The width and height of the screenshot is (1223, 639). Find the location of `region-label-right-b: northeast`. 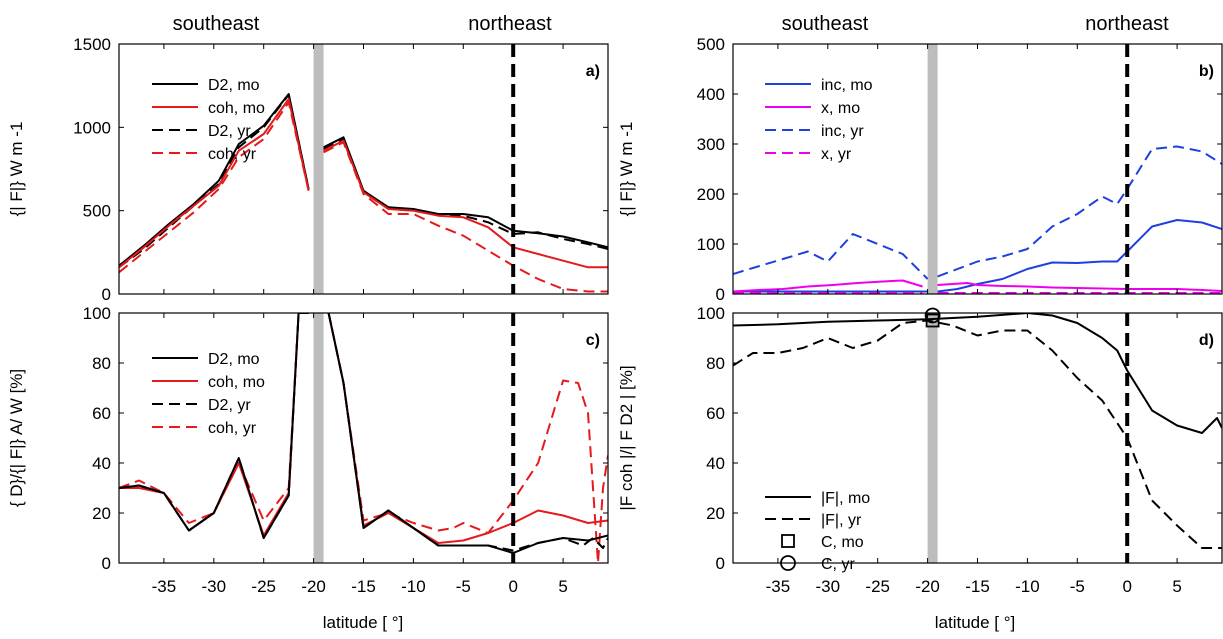

region-label-right-b: northeast is located at coordinates (1127, 24).